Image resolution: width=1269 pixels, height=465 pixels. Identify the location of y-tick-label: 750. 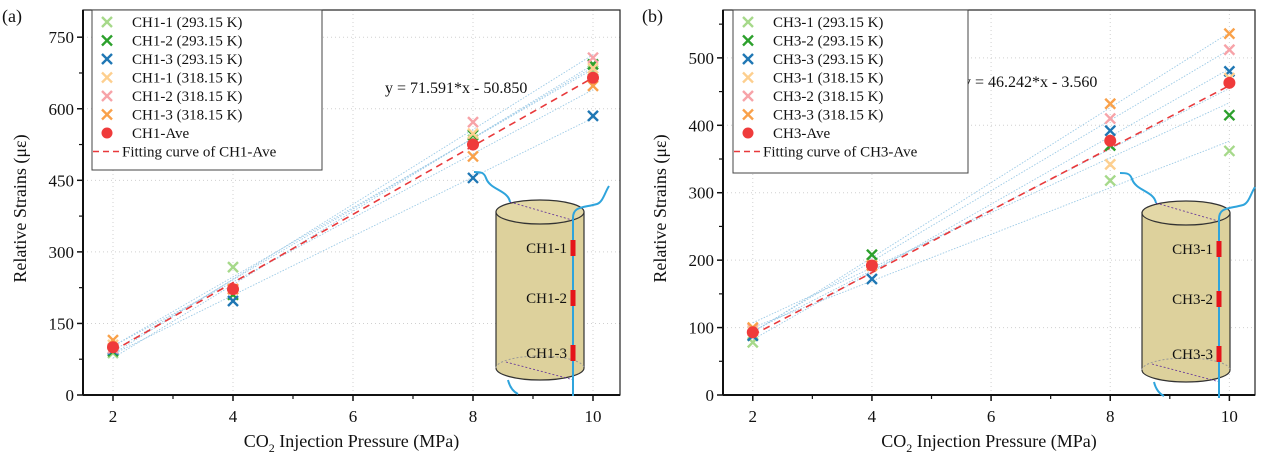
(62, 37).